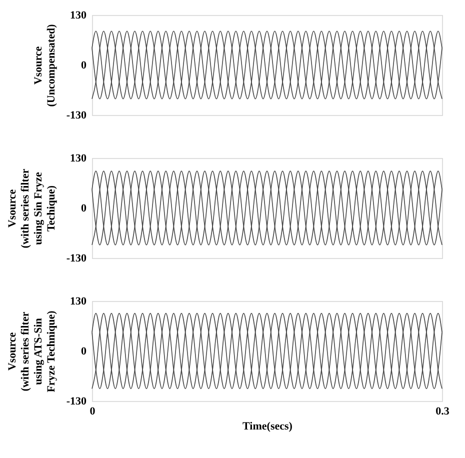  What do you see at coordinates (32, 208) in the screenshot?
I see `y-axis-title: Vsource (with series filter using Sin Fryze Techique)` at bounding box center [32, 208].